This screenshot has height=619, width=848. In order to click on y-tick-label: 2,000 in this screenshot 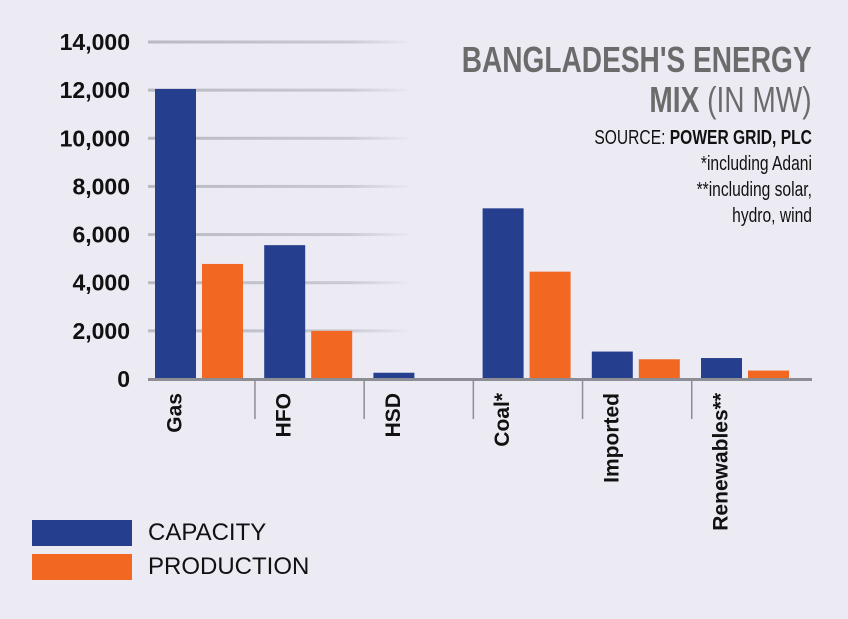, I will do `click(101, 331)`.